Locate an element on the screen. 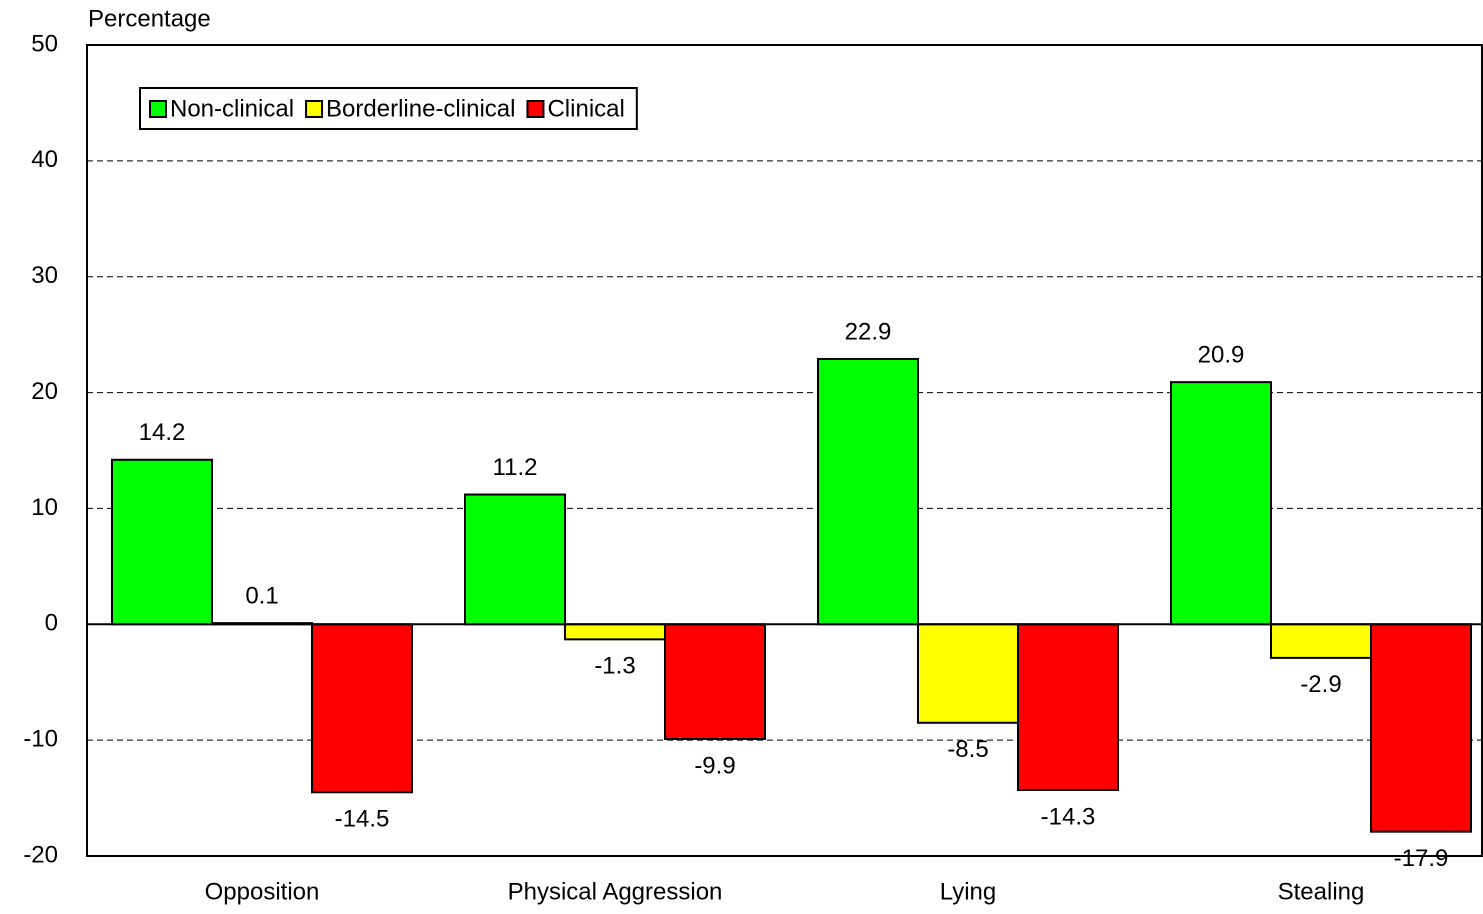  y-tick-label: -10 is located at coordinates (40, 738).